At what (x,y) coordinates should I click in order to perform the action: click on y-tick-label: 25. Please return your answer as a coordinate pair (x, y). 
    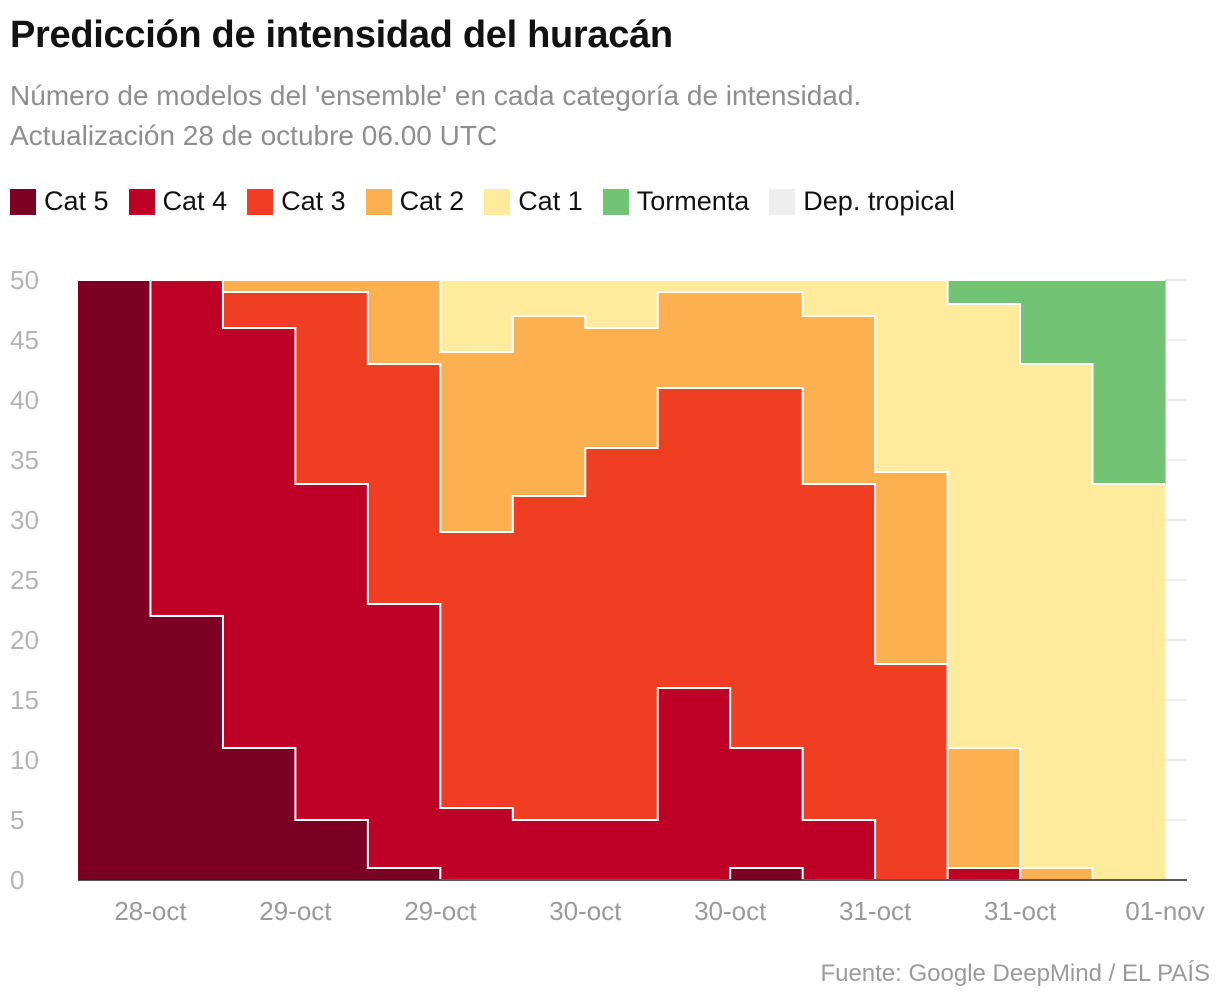
    Looking at the image, I should click on (24, 580).